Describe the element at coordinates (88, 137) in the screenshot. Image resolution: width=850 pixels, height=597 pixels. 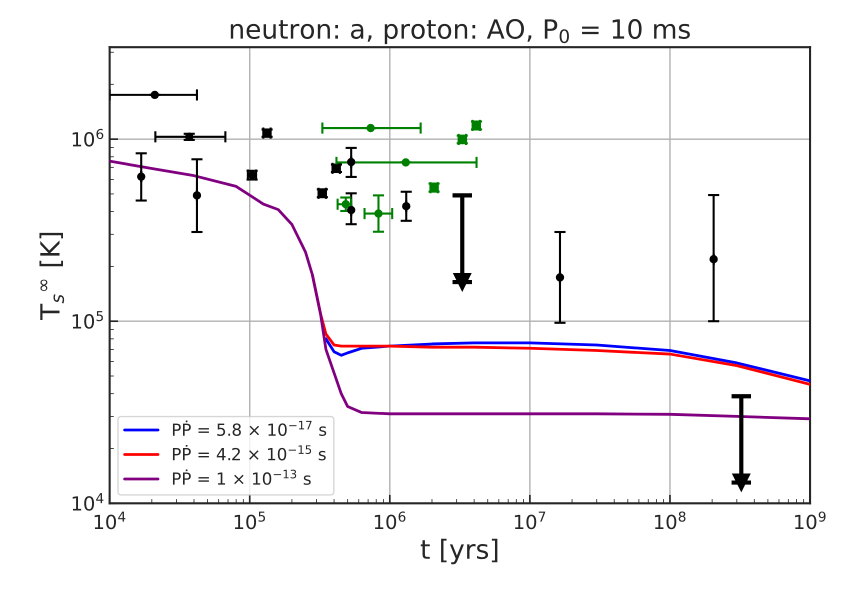
I see `y-tick-label: 10$^{6}$` at that location.